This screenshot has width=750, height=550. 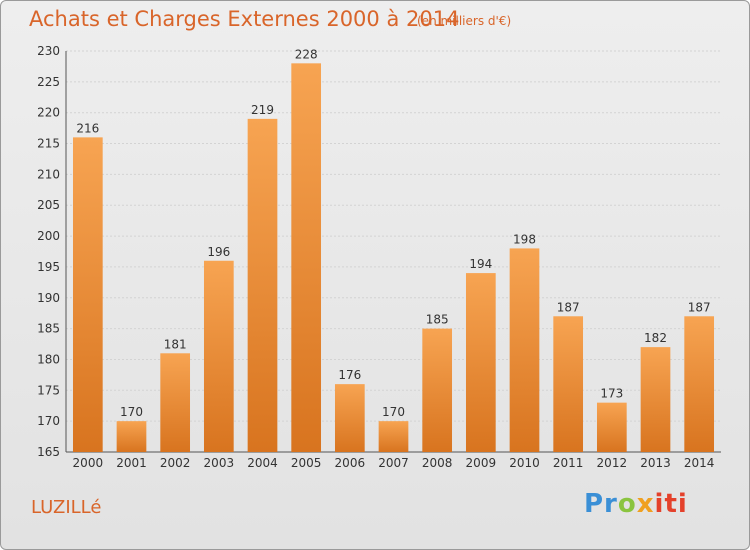 I want to click on x-tick-label: 2009, so click(x=481, y=463).